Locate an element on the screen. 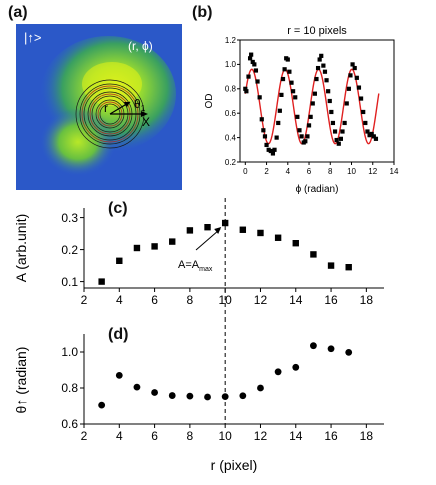 This screenshot has height=485, width=436. y-tick-label-b: 0.4 is located at coordinates (231, 137).